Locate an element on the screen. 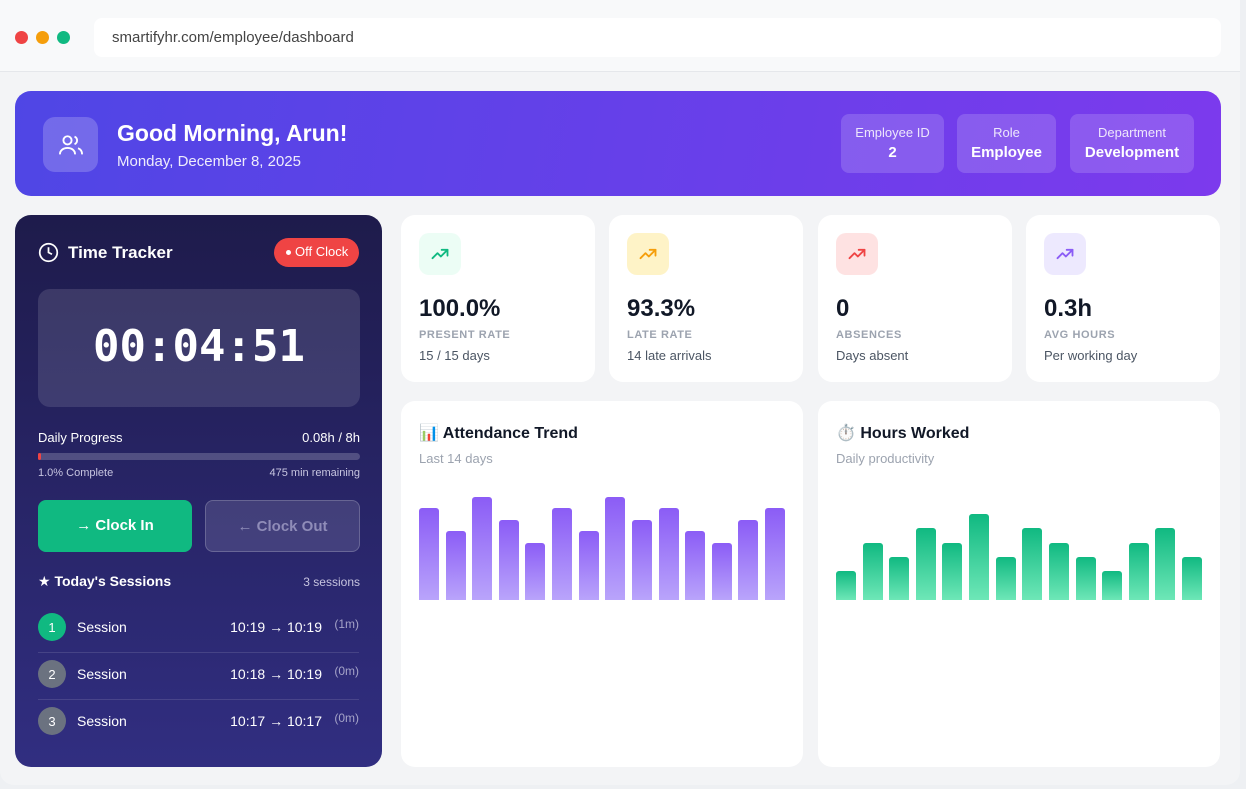  attendance-trend-card: 📊 Attendance Trend Last 14 days is located at coordinates (602, 584).